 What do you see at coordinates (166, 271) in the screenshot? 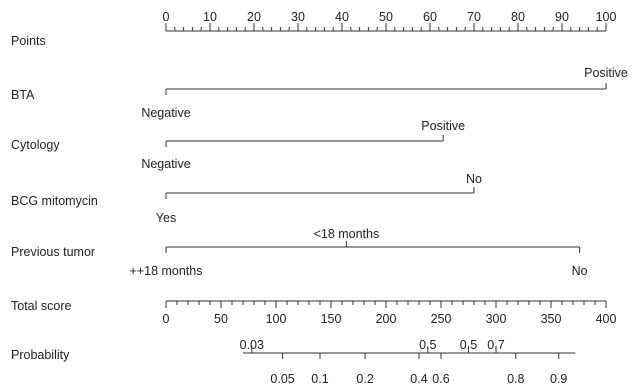
I see `previous-tumor-level-label: ++18 months` at bounding box center [166, 271].